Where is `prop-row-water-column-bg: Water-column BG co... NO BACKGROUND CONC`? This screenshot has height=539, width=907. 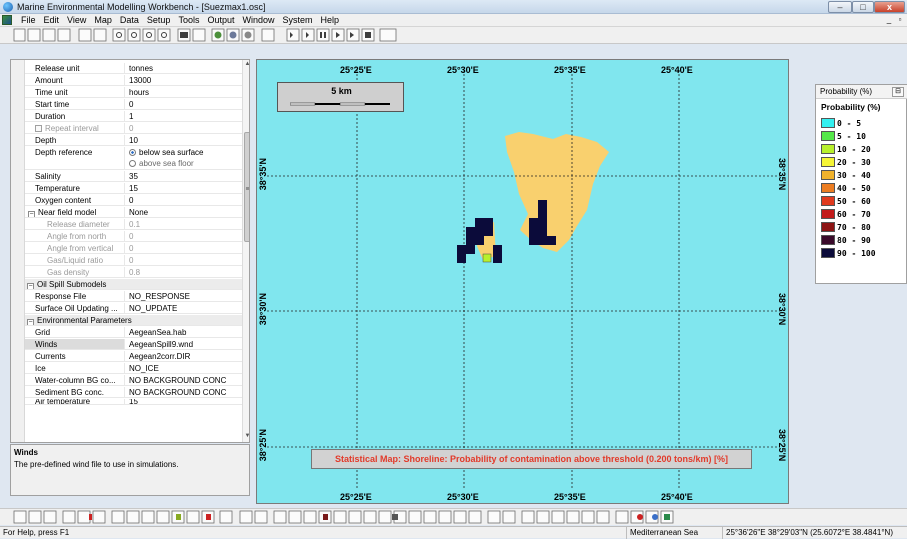 prop-row-water-column-bg: Water-column BG co... NO BACKGROUND CONC is located at coordinates (133, 380).